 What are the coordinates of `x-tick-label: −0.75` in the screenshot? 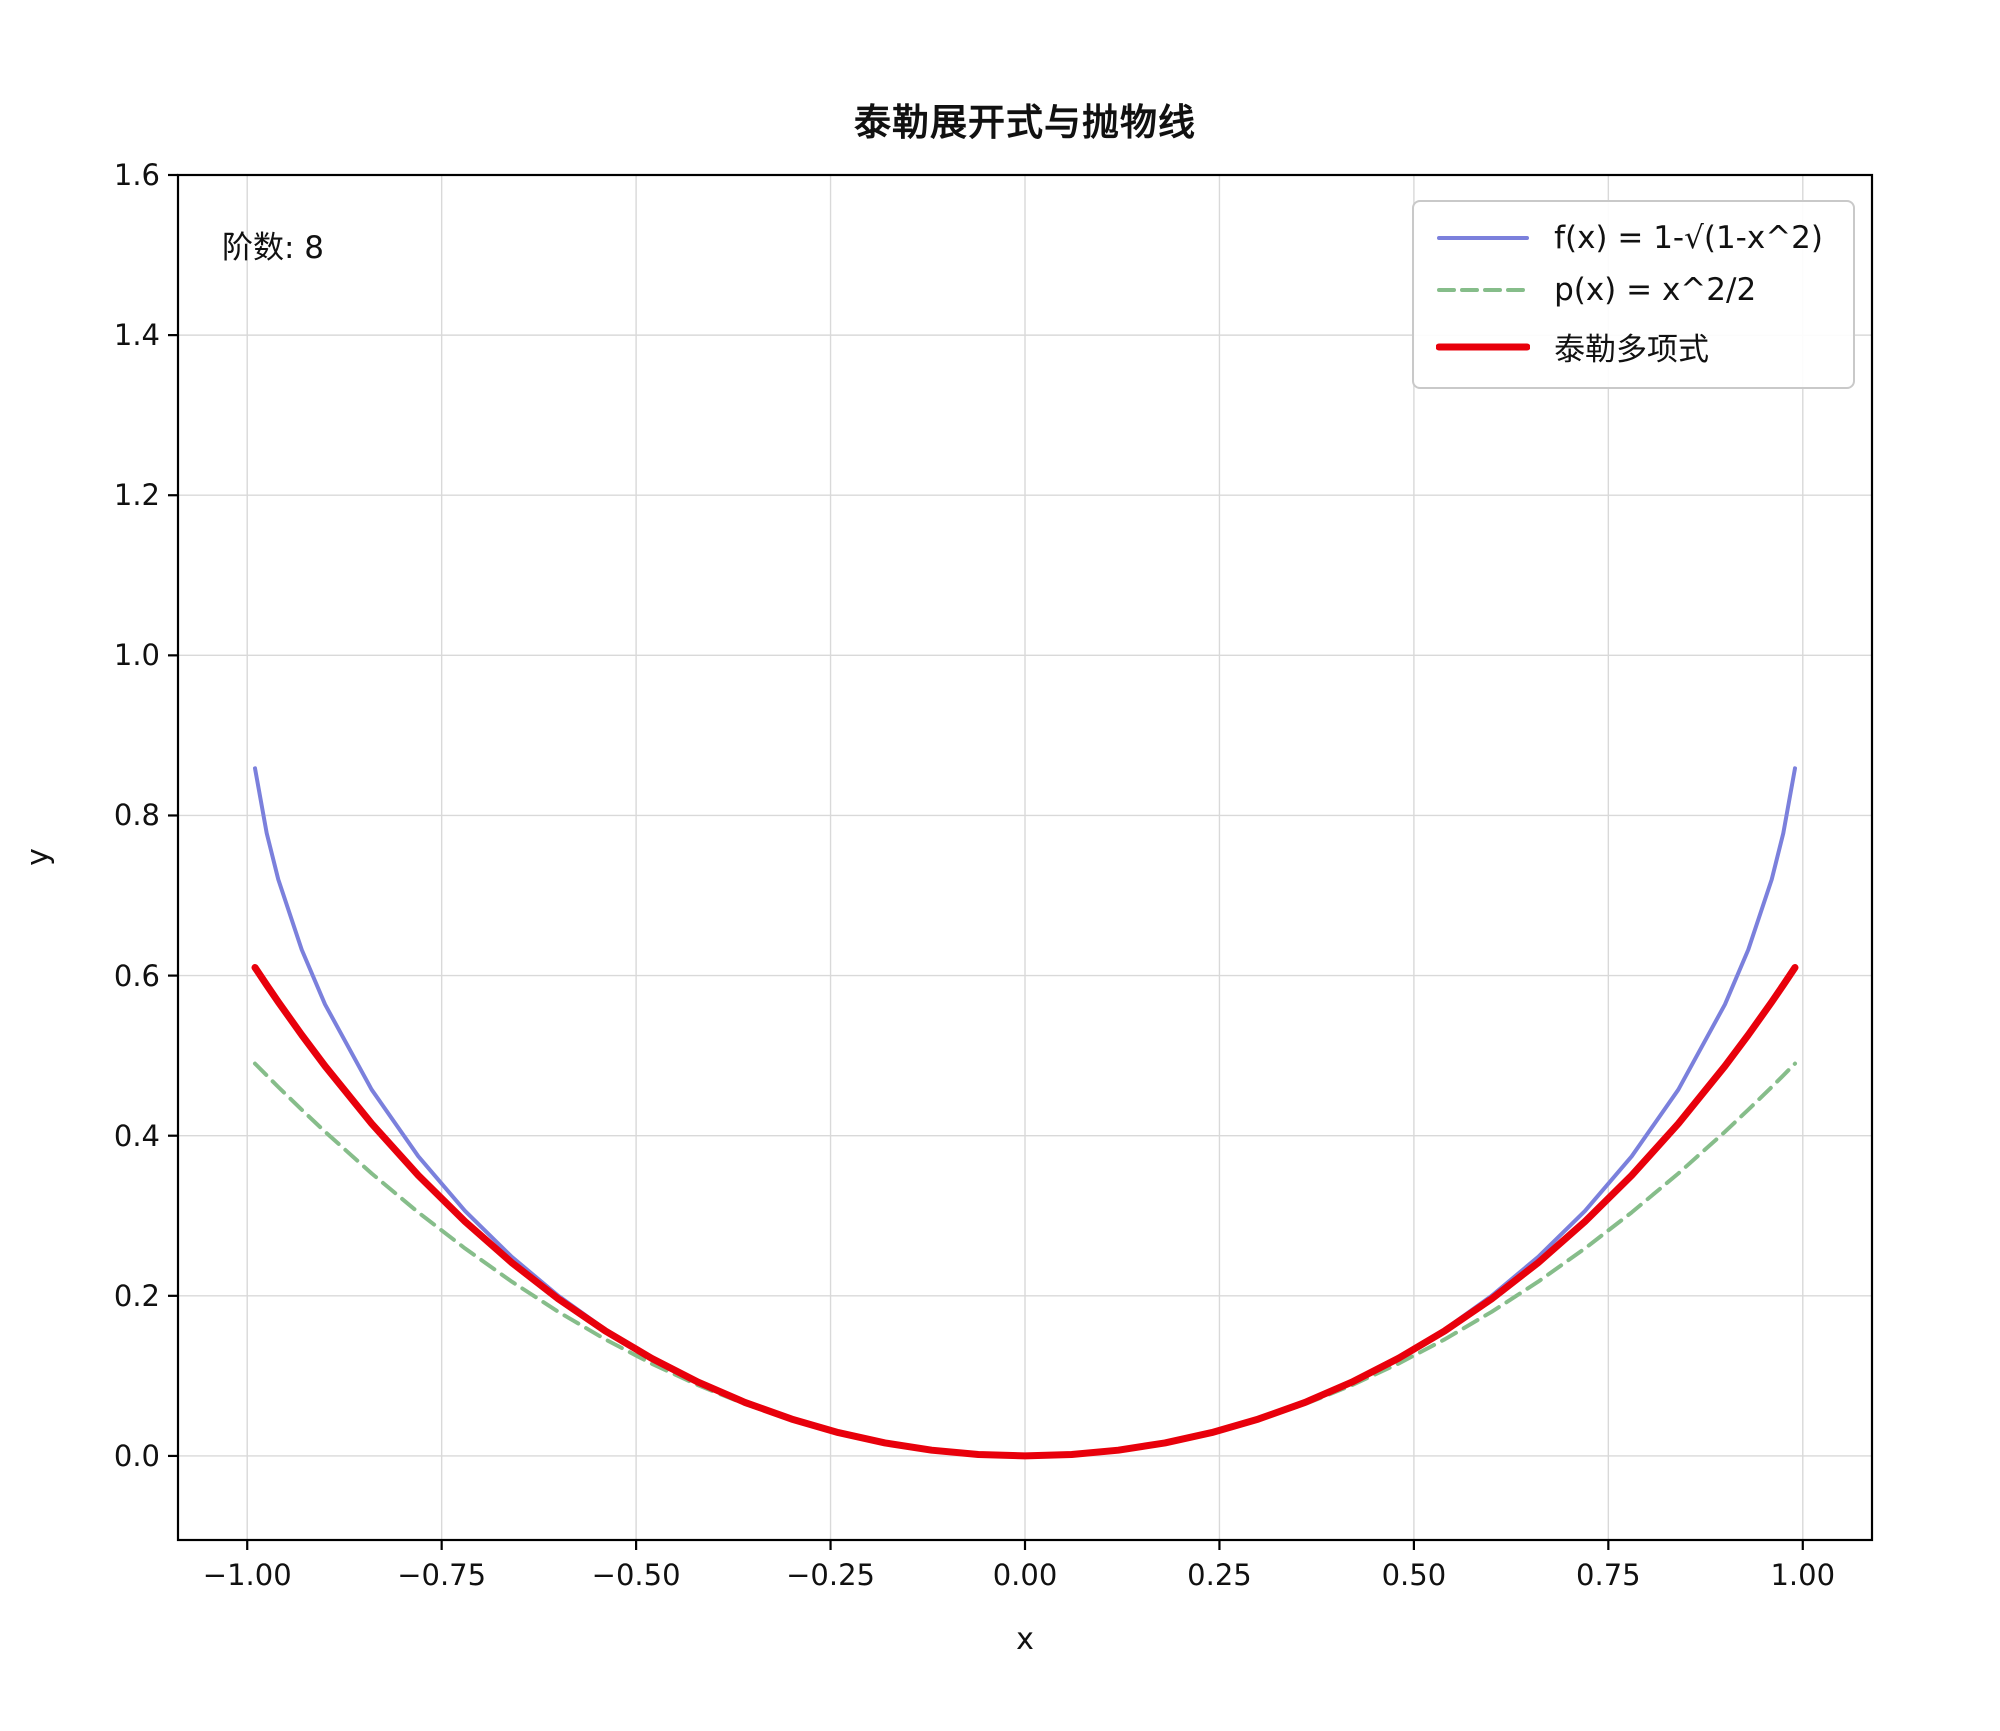 It's located at (442, 1575).